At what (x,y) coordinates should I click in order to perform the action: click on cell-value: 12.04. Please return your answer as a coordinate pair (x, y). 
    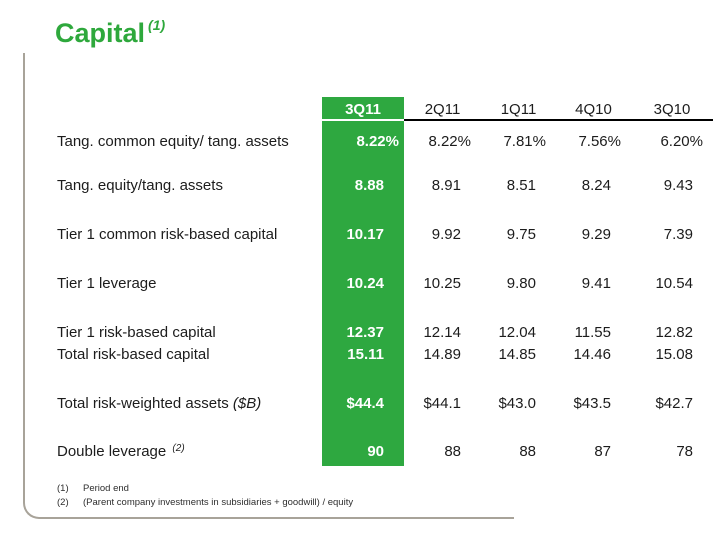
    Looking at the image, I should click on (517, 332).